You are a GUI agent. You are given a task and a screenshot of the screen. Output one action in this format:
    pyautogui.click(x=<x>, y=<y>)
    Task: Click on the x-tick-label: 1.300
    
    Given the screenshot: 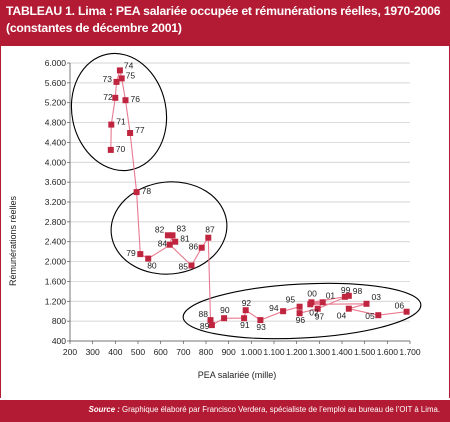 What is the action you would take?
    pyautogui.click(x=320, y=352)
    